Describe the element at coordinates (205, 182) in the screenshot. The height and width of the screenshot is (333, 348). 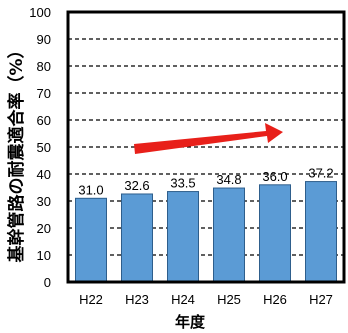
I see `data-labels: 31.0 32.6 33.5 34.8 36.0 37.2` at that location.